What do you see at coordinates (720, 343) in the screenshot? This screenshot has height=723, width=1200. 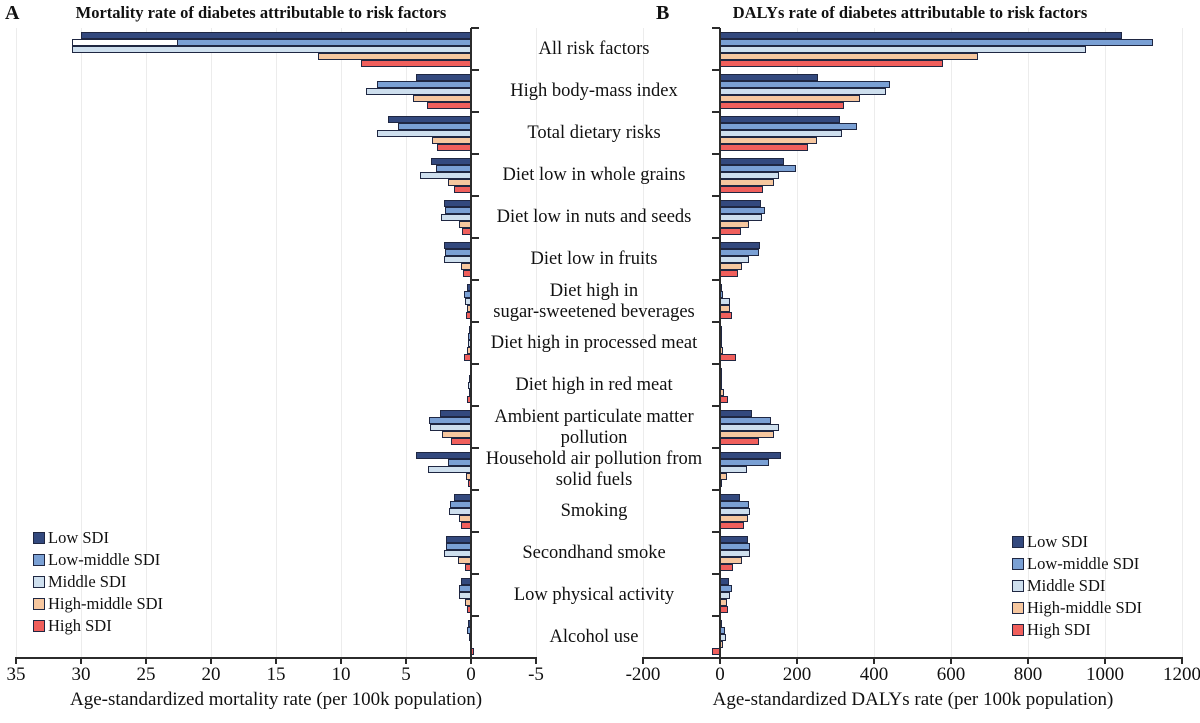 I see `category-axis-line` at bounding box center [720, 343].